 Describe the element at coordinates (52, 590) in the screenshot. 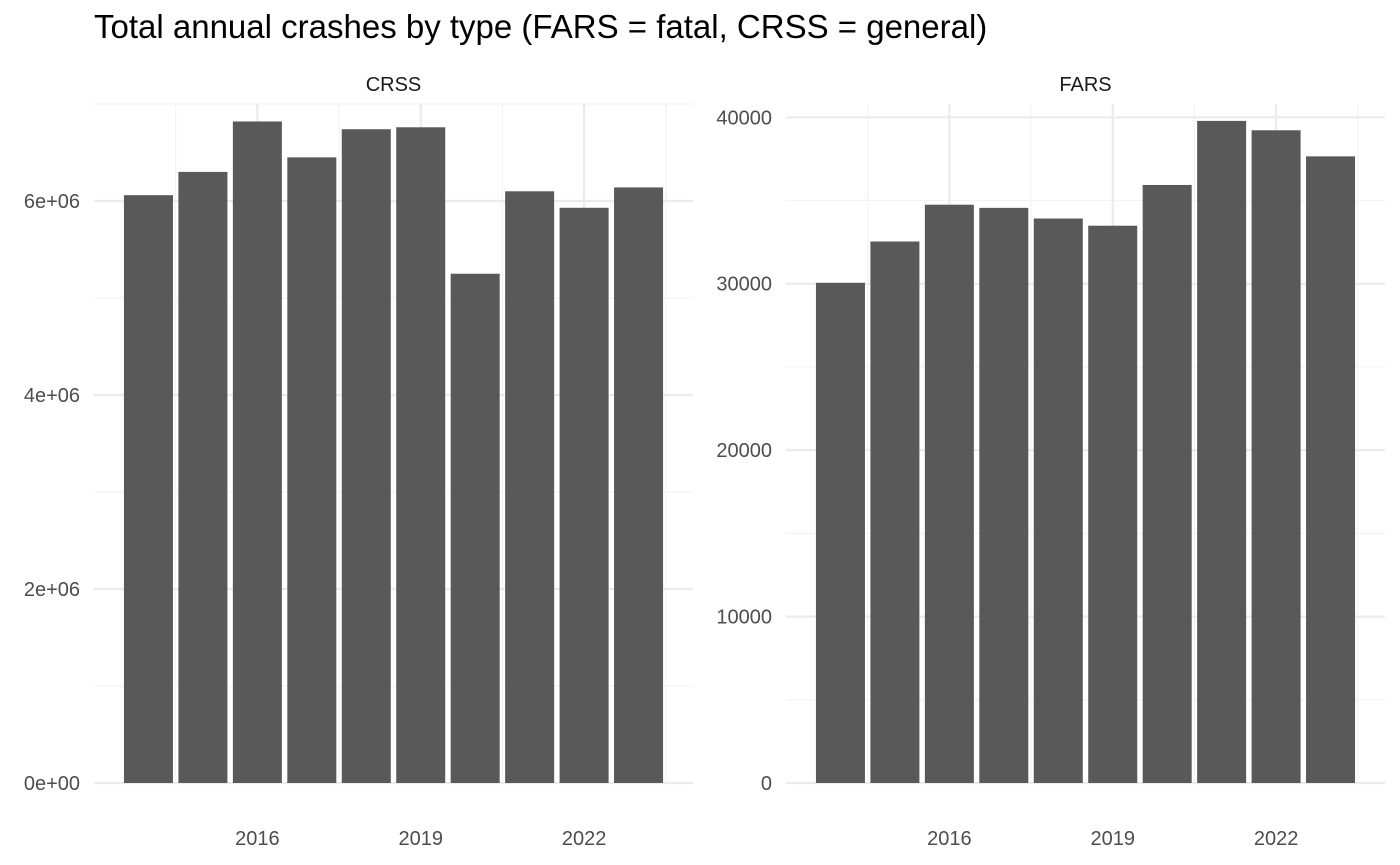

I see `crss-y-tick-label: 2e+06` at that location.